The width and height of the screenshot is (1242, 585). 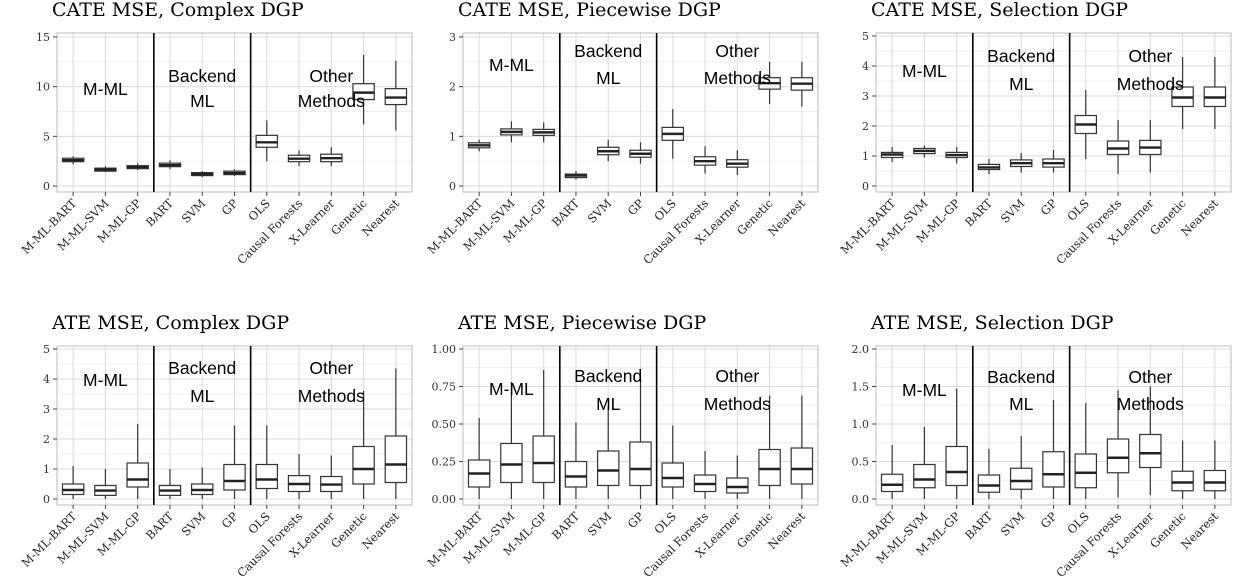 What do you see at coordinates (444, 387) in the screenshot?
I see `y-tick-label: 0.75` at bounding box center [444, 387].